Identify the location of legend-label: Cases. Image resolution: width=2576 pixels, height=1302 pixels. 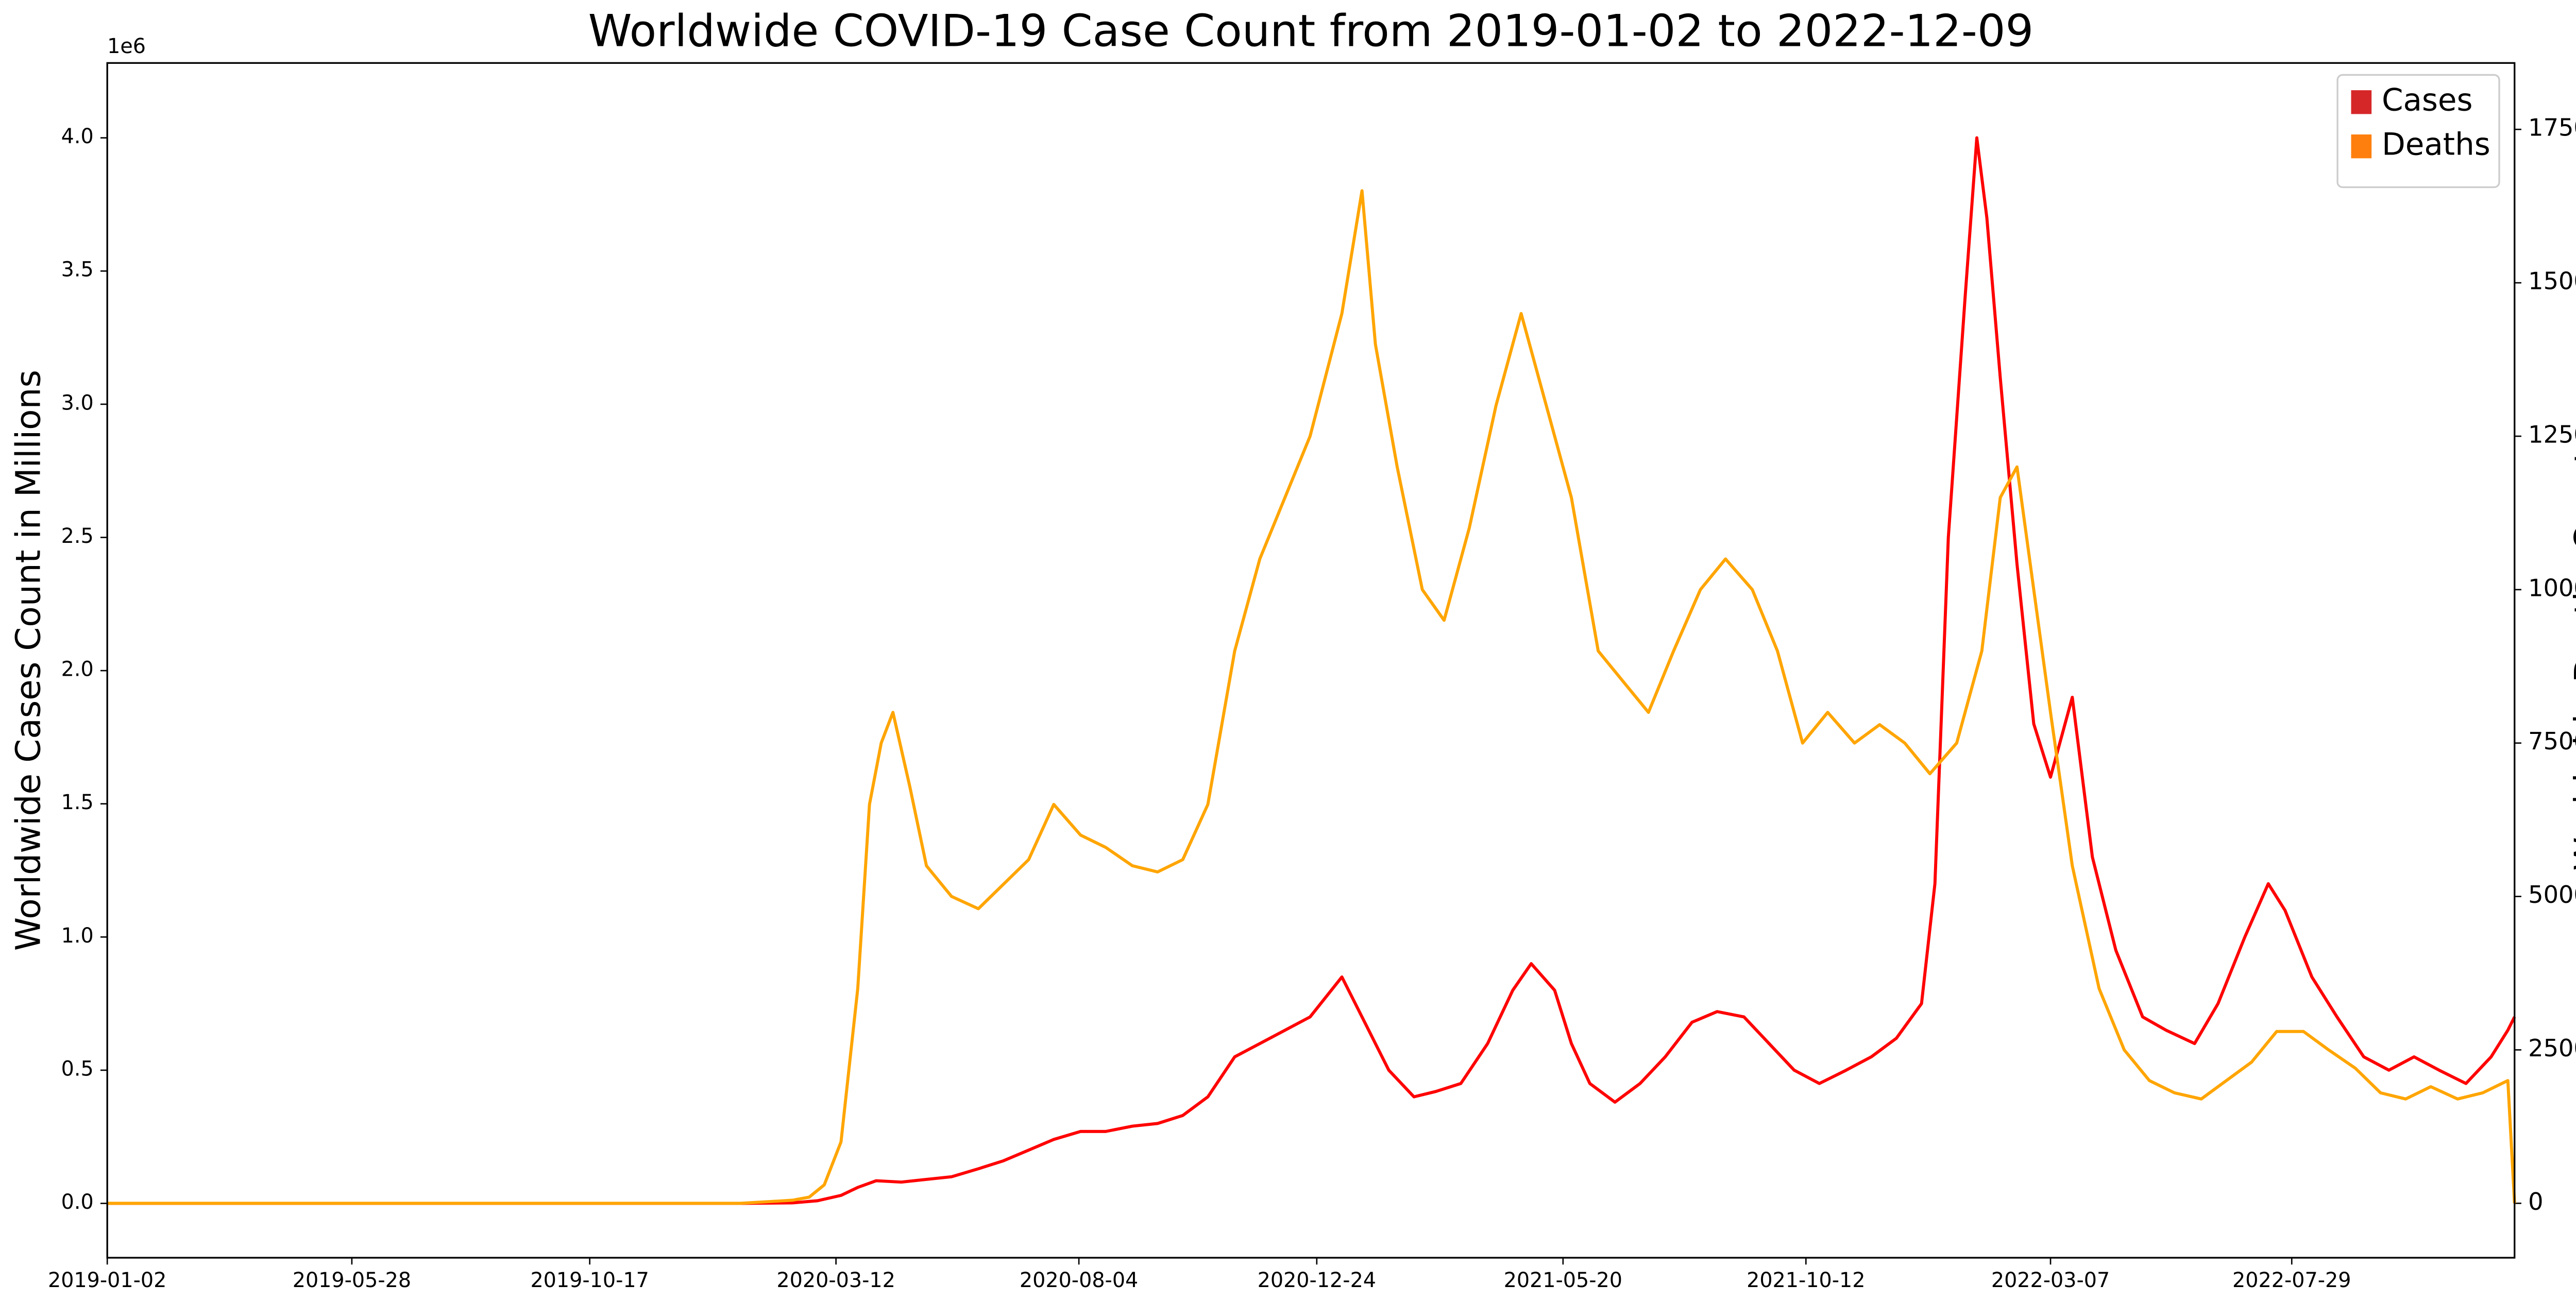
(2427, 100).